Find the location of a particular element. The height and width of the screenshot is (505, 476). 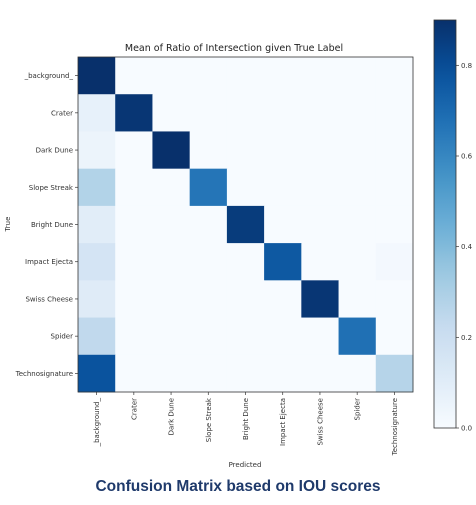

x-tick-label: _background_ is located at coordinates (97, 423).